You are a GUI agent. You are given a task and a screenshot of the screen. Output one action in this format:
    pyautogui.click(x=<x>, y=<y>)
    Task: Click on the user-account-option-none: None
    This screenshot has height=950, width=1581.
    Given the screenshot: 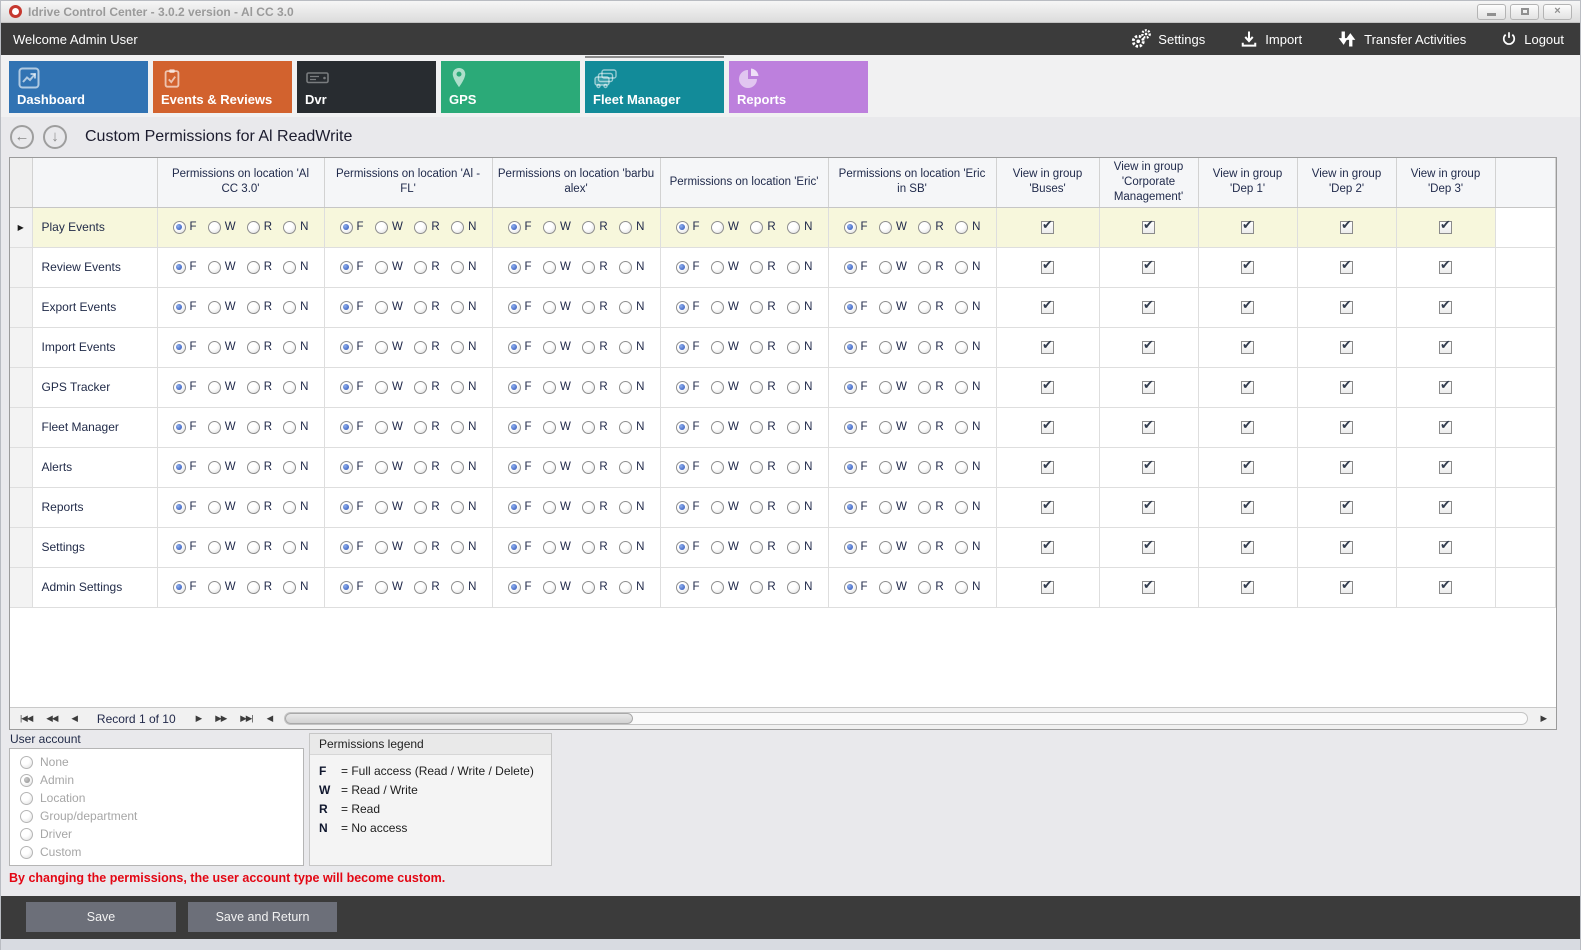 What is the action you would take?
    pyautogui.click(x=156, y=762)
    